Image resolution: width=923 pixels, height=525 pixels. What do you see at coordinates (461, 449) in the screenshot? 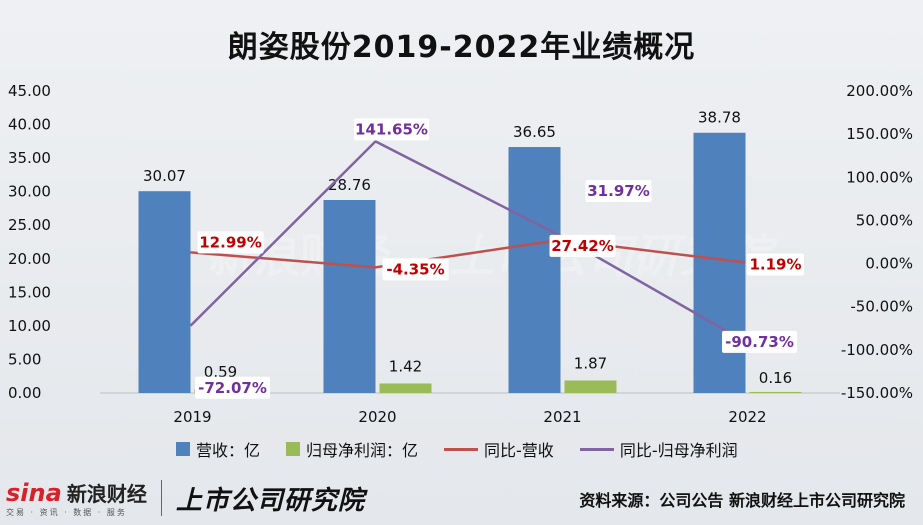
I see `legend-swatch-revenue-yoy` at bounding box center [461, 449].